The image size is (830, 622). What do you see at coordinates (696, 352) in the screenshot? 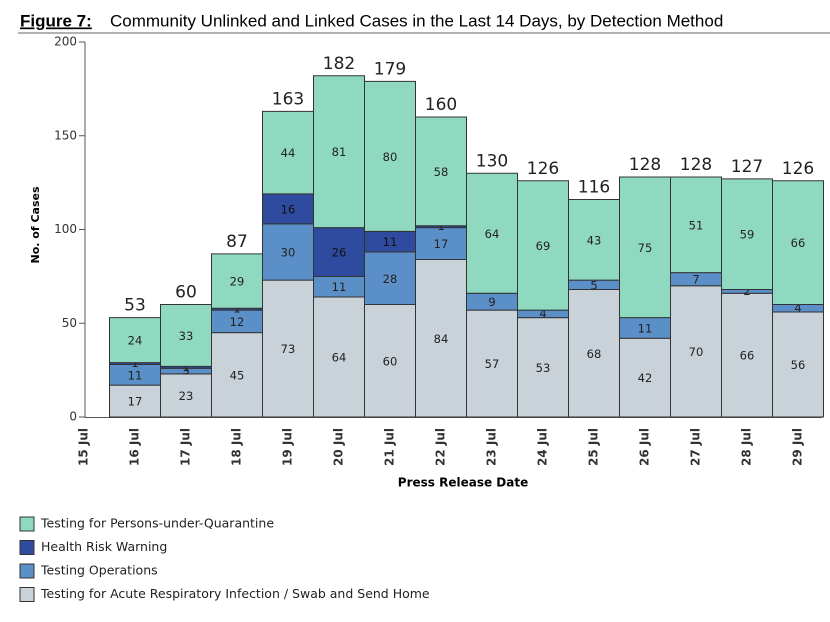
I see `segment-label: 70` at bounding box center [696, 352].